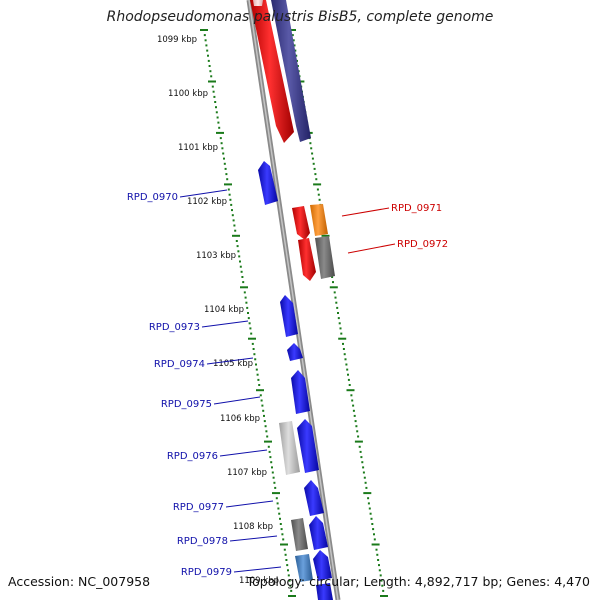  Describe the element at coordinates (152, 197) in the screenshot. I see `gene-label: RPD_0970` at that location.